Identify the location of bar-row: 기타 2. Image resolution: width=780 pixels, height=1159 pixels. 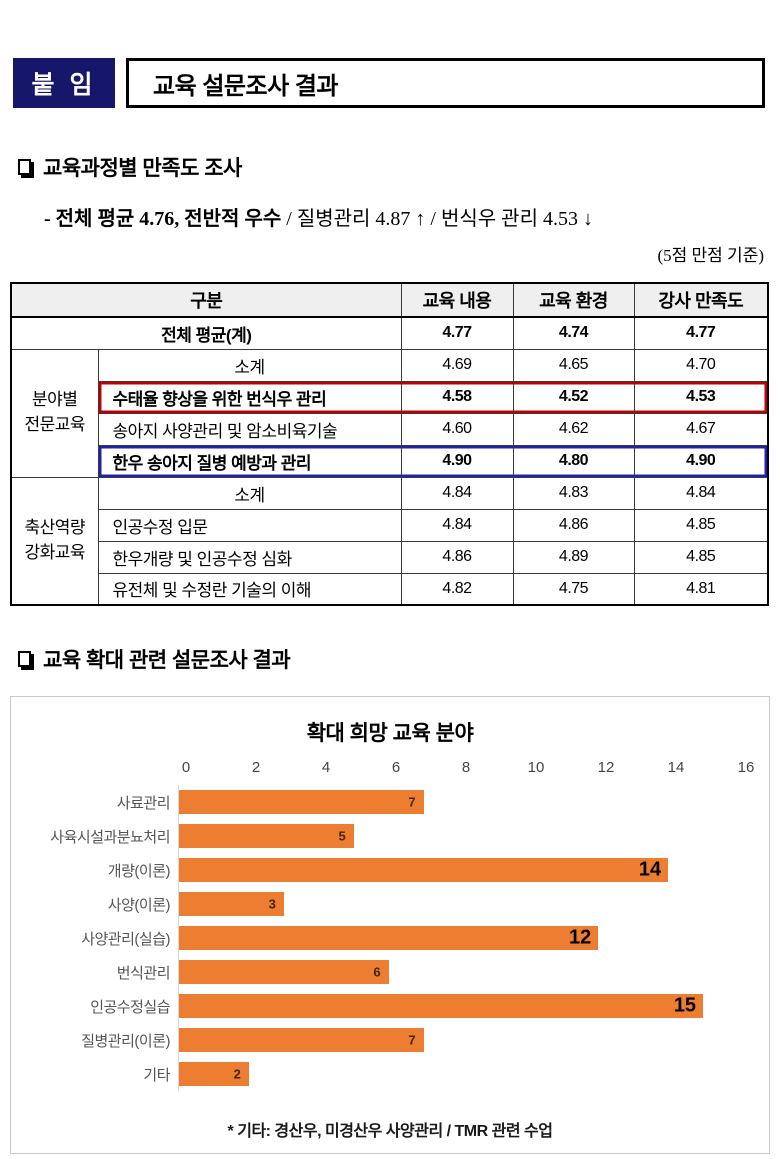
(390, 1074).